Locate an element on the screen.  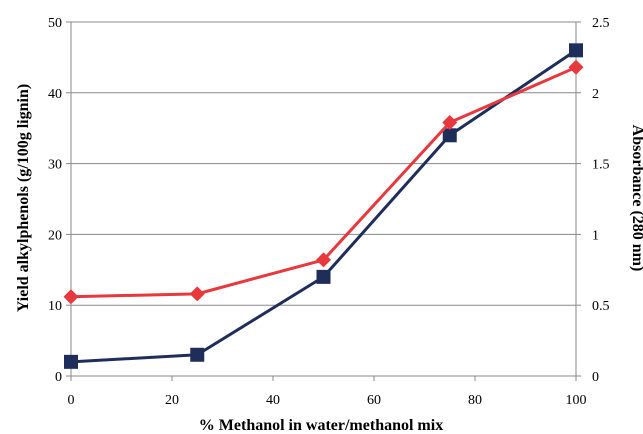
y2-axis-label: Absorbance (280 nm) is located at coordinates (636, 198).